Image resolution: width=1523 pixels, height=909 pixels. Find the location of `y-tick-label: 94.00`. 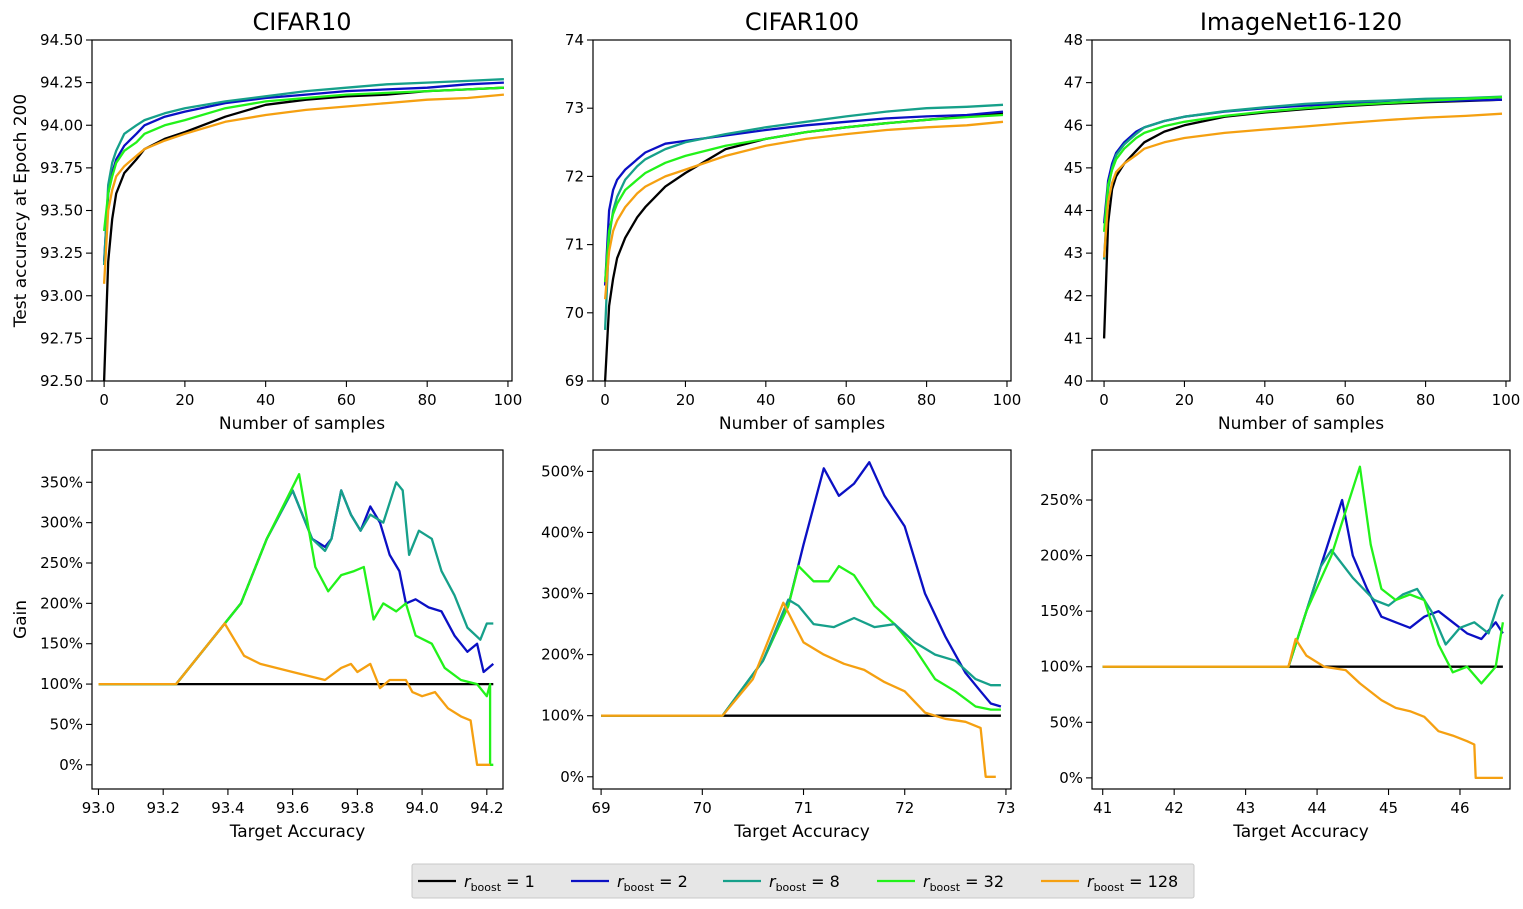

y-tick-label: 94.00 is located at coordinates (61, 125).